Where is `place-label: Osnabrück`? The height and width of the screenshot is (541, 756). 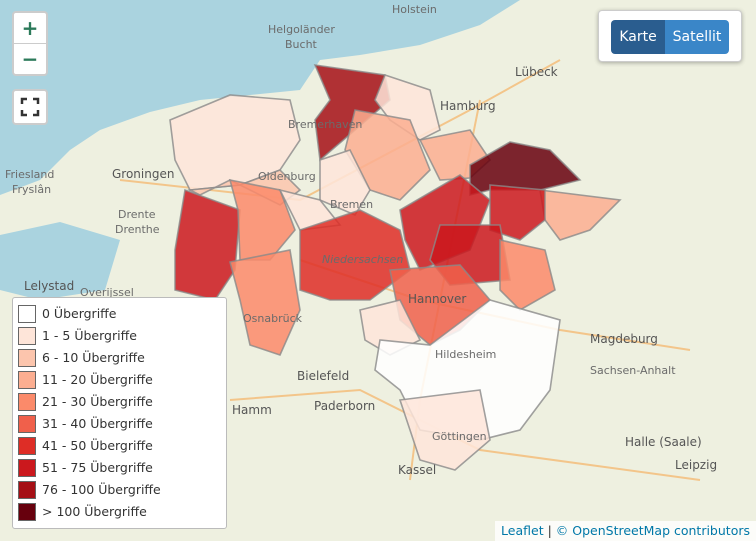
place-label: Osnabrück is located at coordinates (273, 318).